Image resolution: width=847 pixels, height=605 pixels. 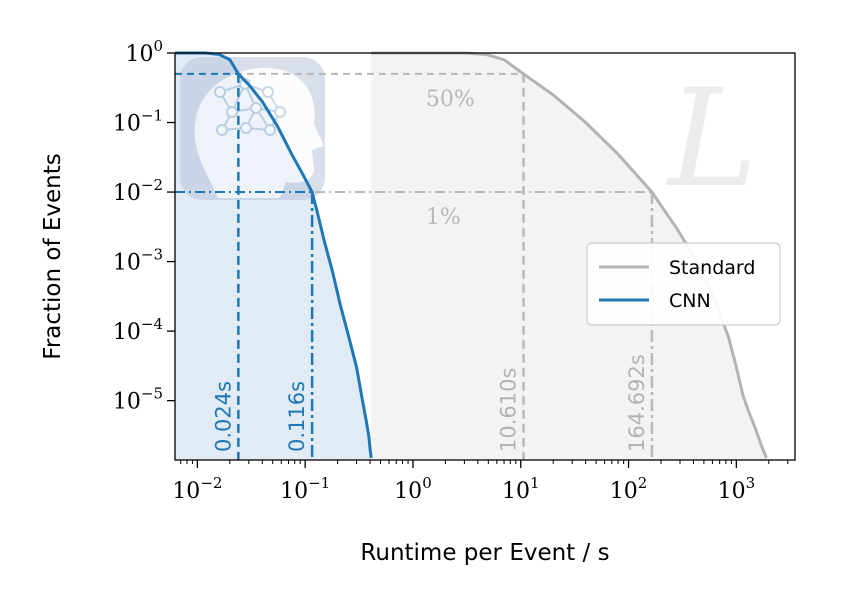 I want to click on x-tick-label: 10⁻¹, so click(x=305, y=489).